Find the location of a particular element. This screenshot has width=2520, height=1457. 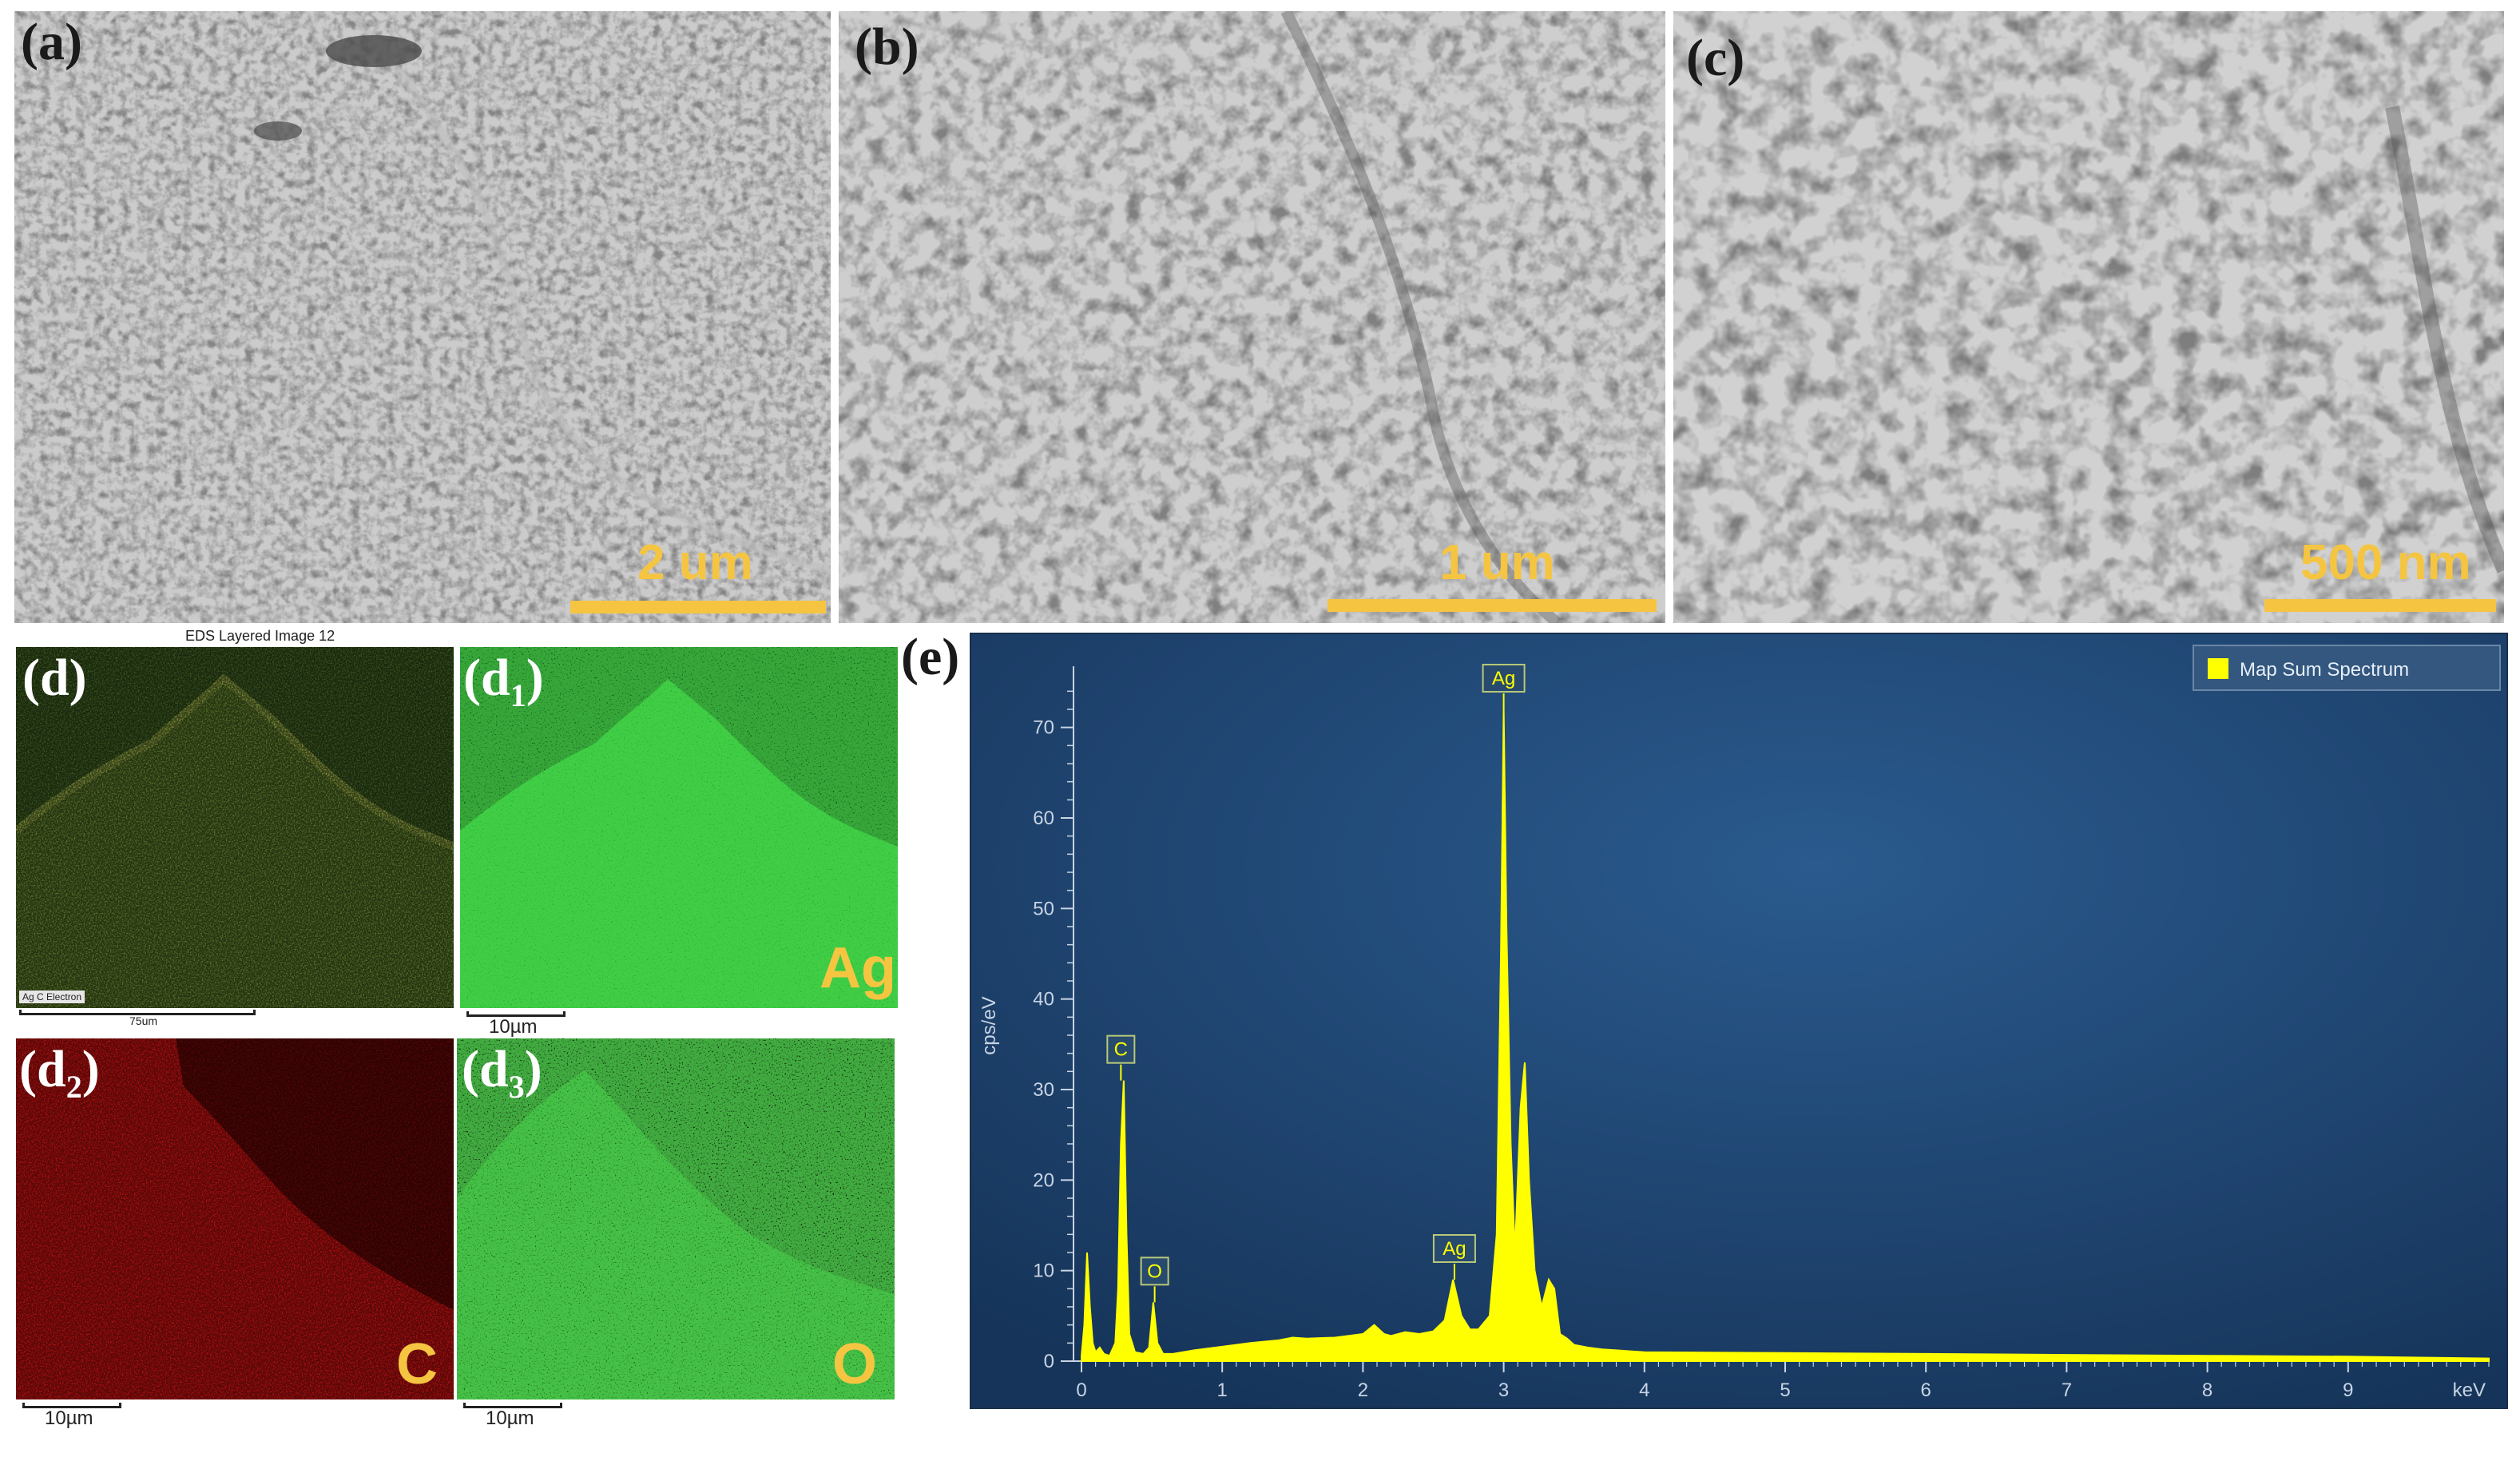

eds-panel-d3: (d3) O is located at coordinates (676, 1218).